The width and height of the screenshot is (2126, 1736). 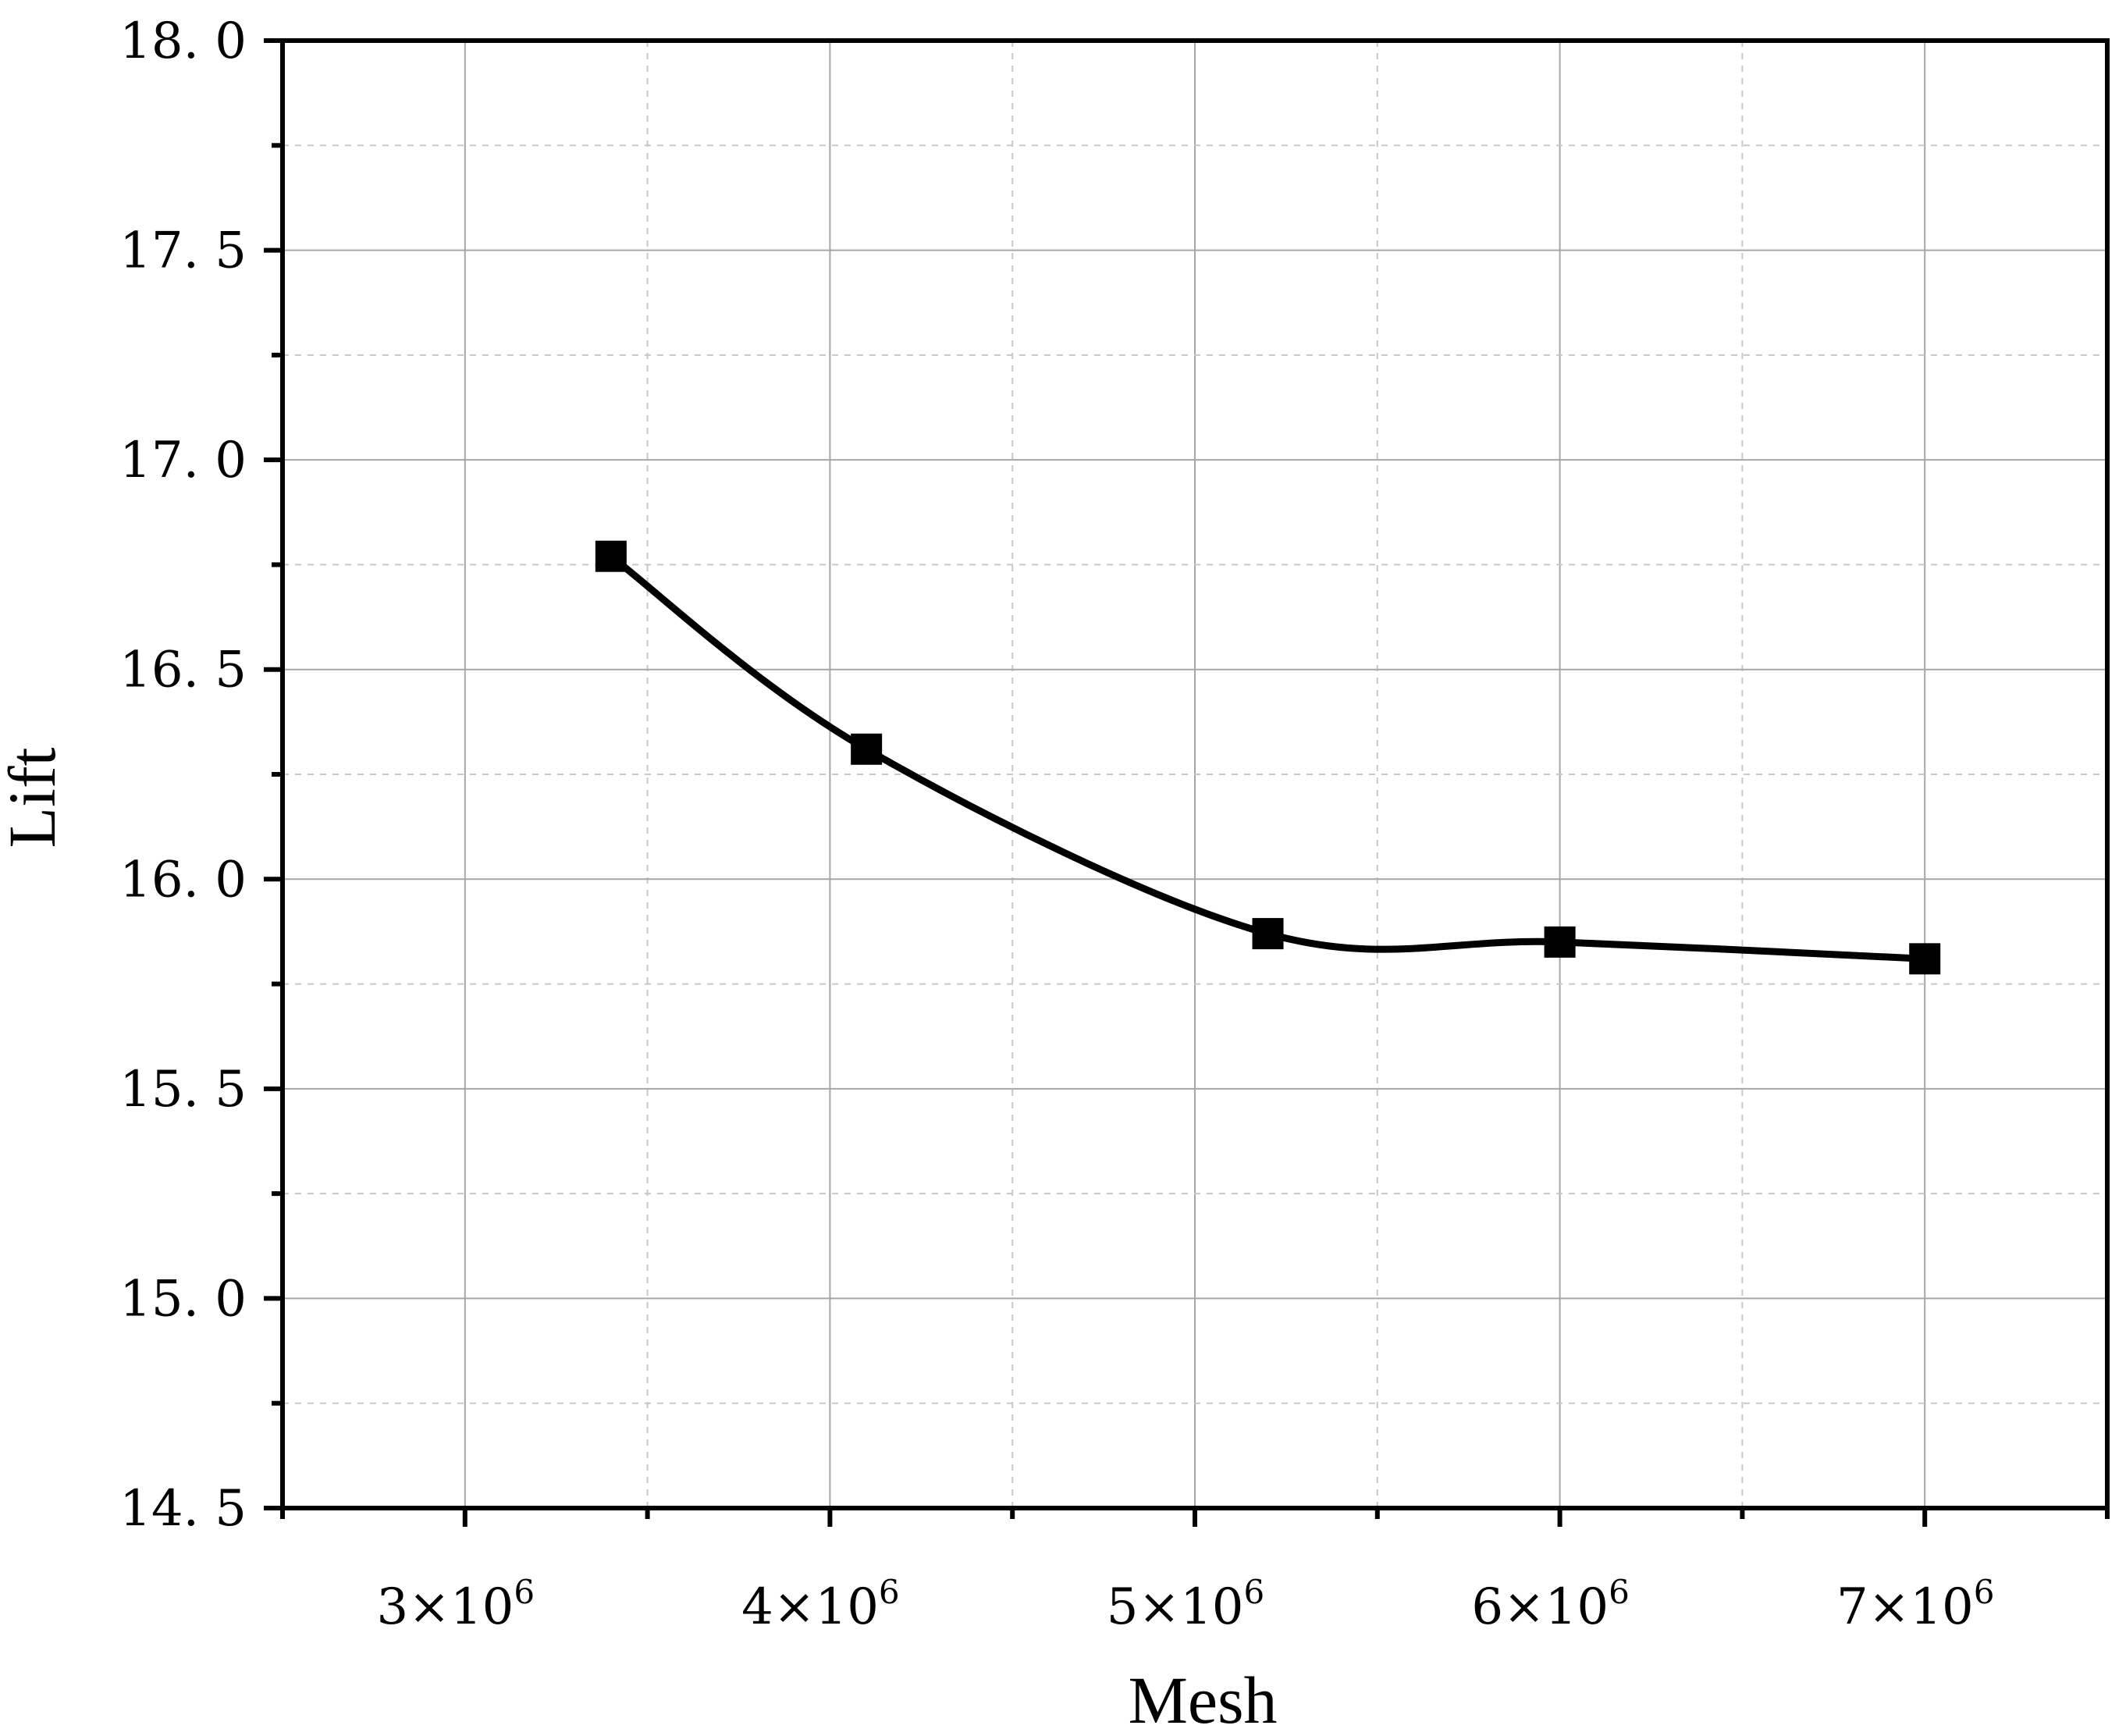 I want to click on y-tick-label: 15. 5, so click(x=183, y=1090).